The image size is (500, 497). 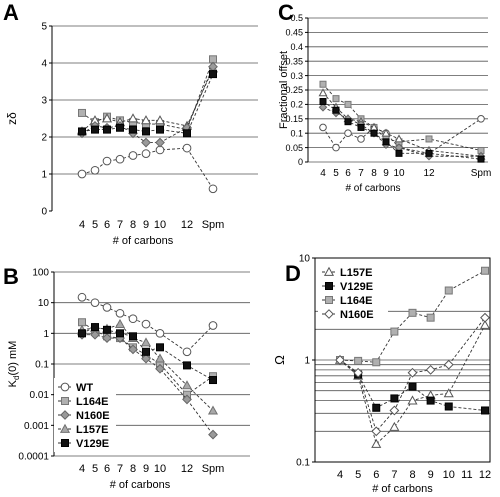 I want to click on legend: L157E V129E L164E N160E, so click(x=353, y=293).